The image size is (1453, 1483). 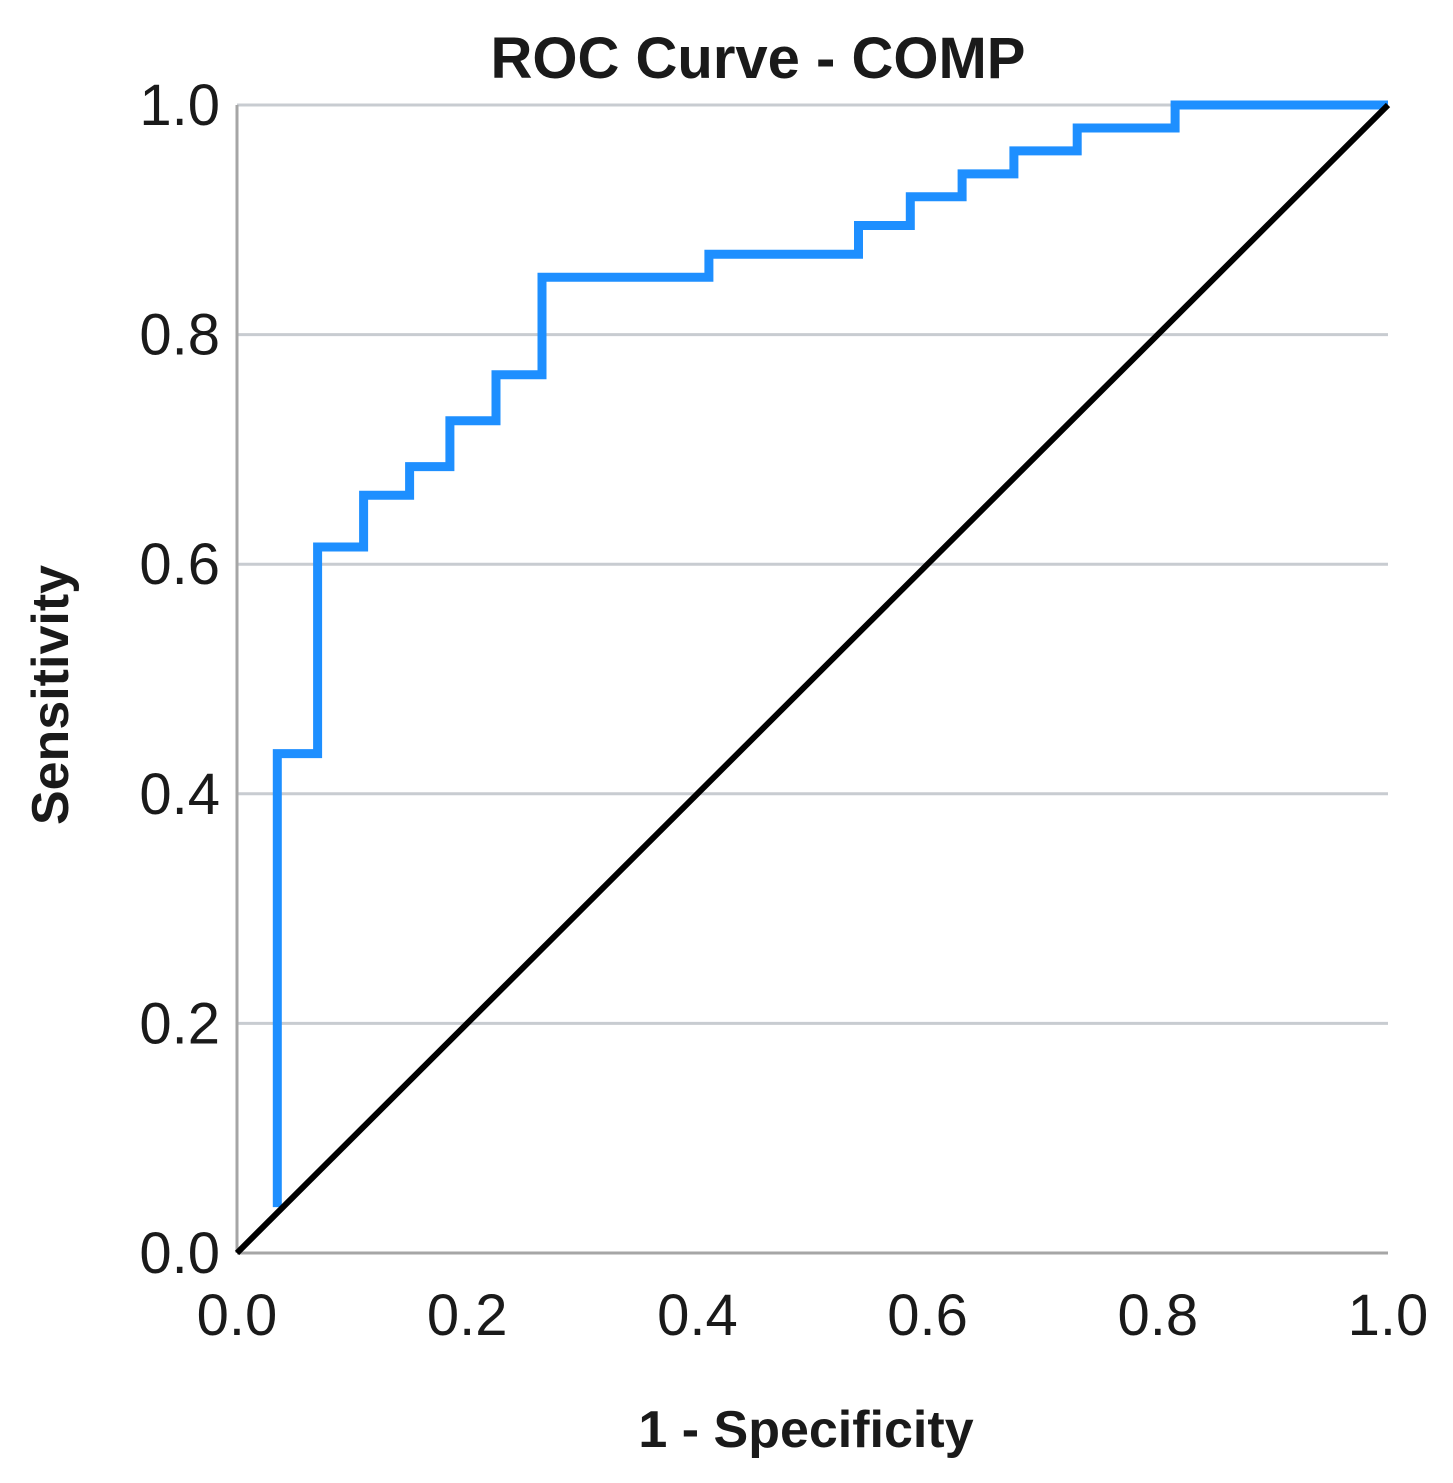 What do you see at coordinates (927, 1315) in the screenshot?
I see `x-tick-label: 0.6` at bounding box center [927, 1315].